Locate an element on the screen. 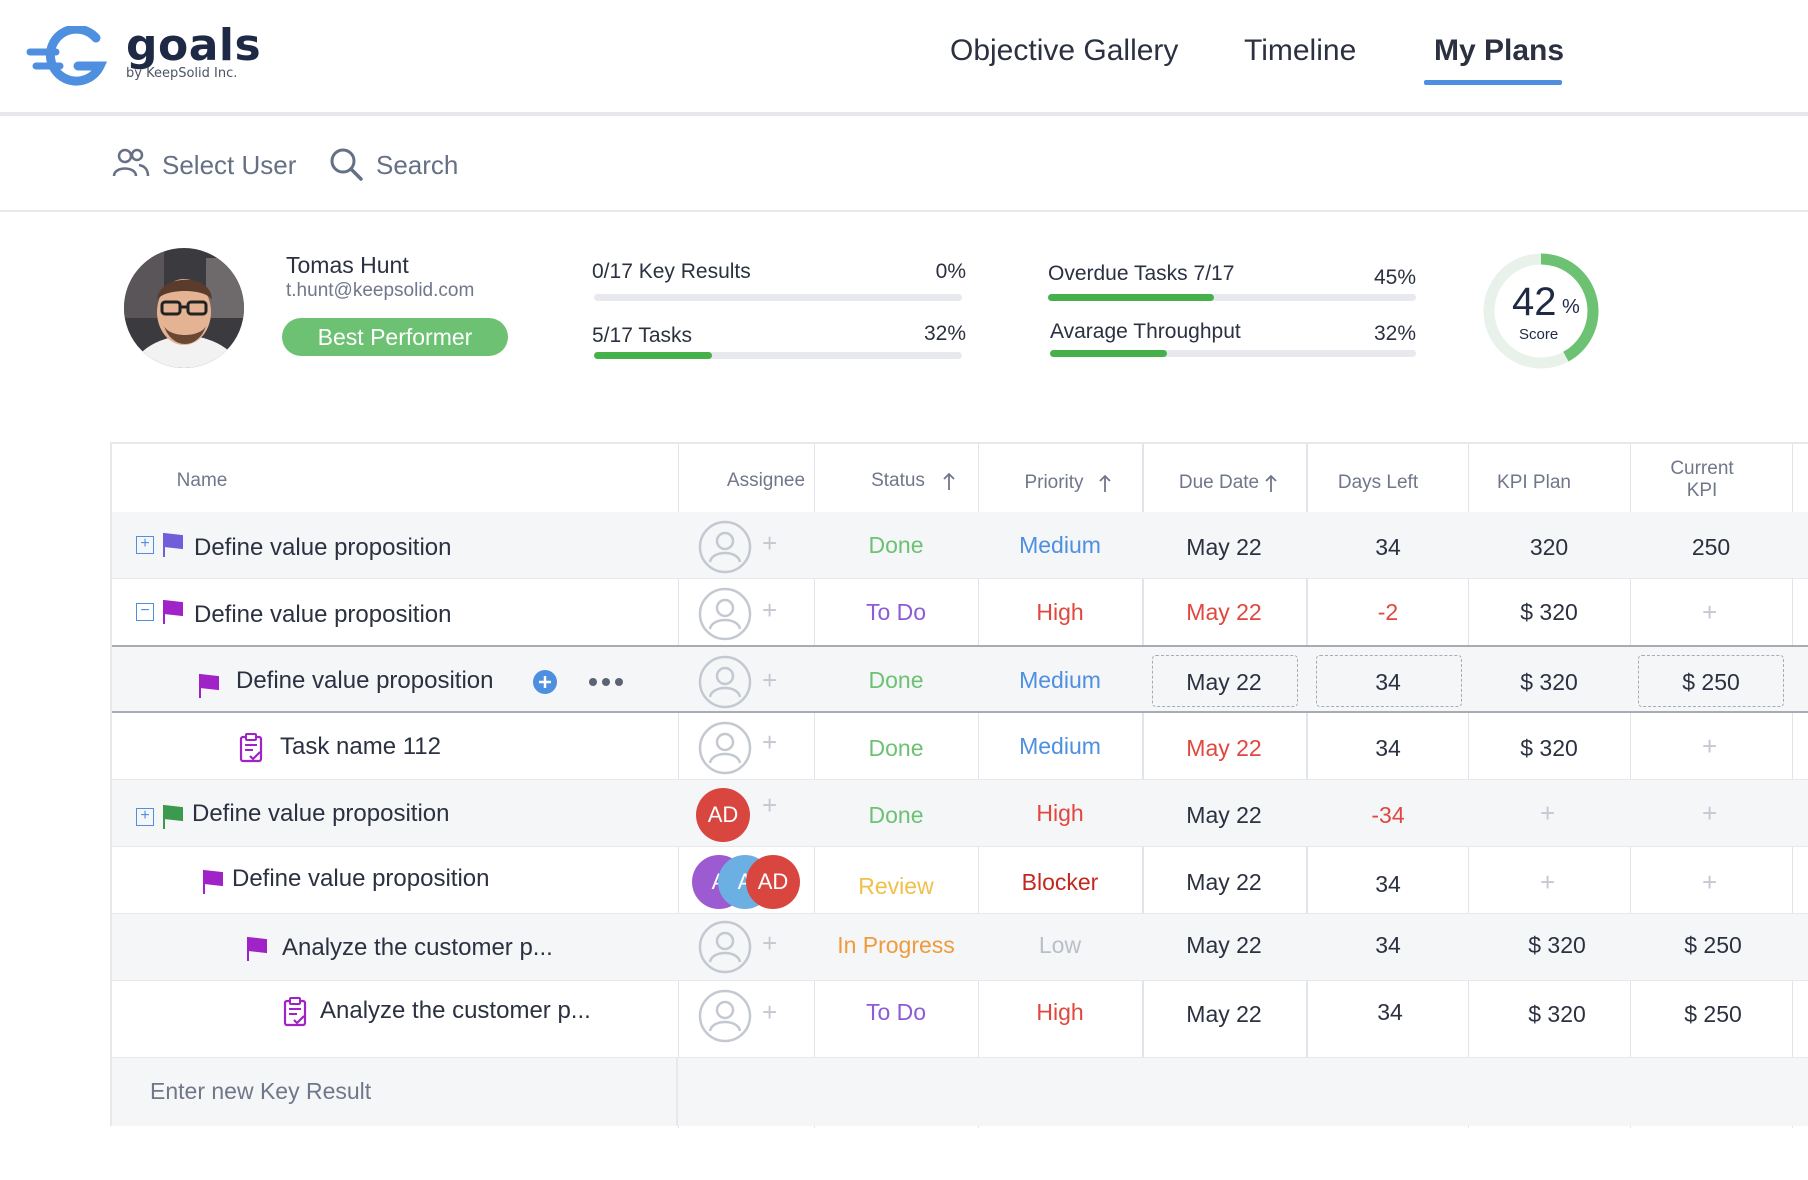  tab-objective-gallery: Objective Gallery is located at coordinates (1064, 50).